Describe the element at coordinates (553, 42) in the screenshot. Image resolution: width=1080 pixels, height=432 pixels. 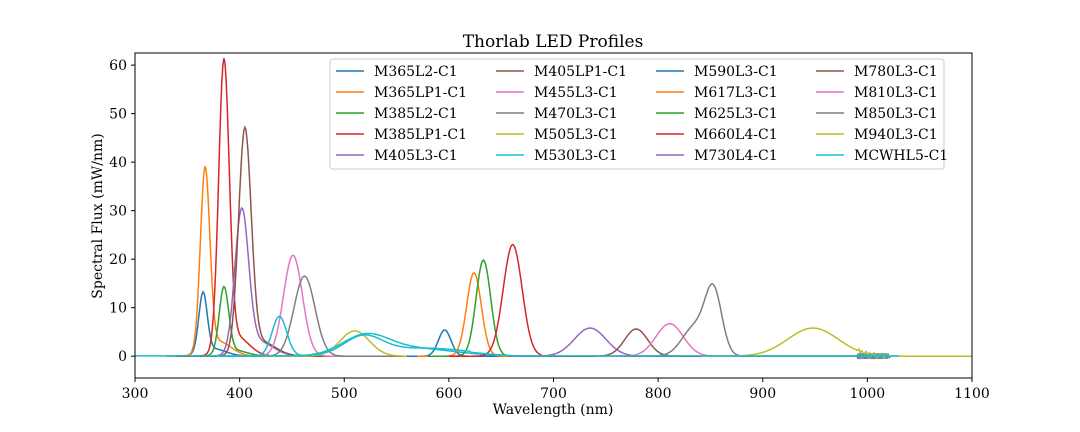
I see `chart-title: Thorlab LED Profiles` at that location.